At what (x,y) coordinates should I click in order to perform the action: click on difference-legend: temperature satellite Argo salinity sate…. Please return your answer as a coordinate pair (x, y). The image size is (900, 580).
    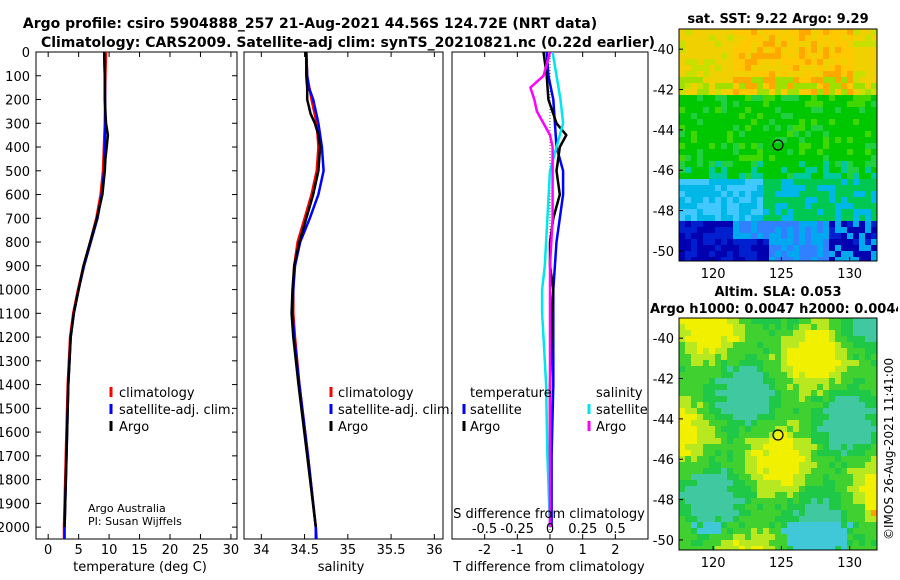
    Looking at the image, I should click on (555, 410).